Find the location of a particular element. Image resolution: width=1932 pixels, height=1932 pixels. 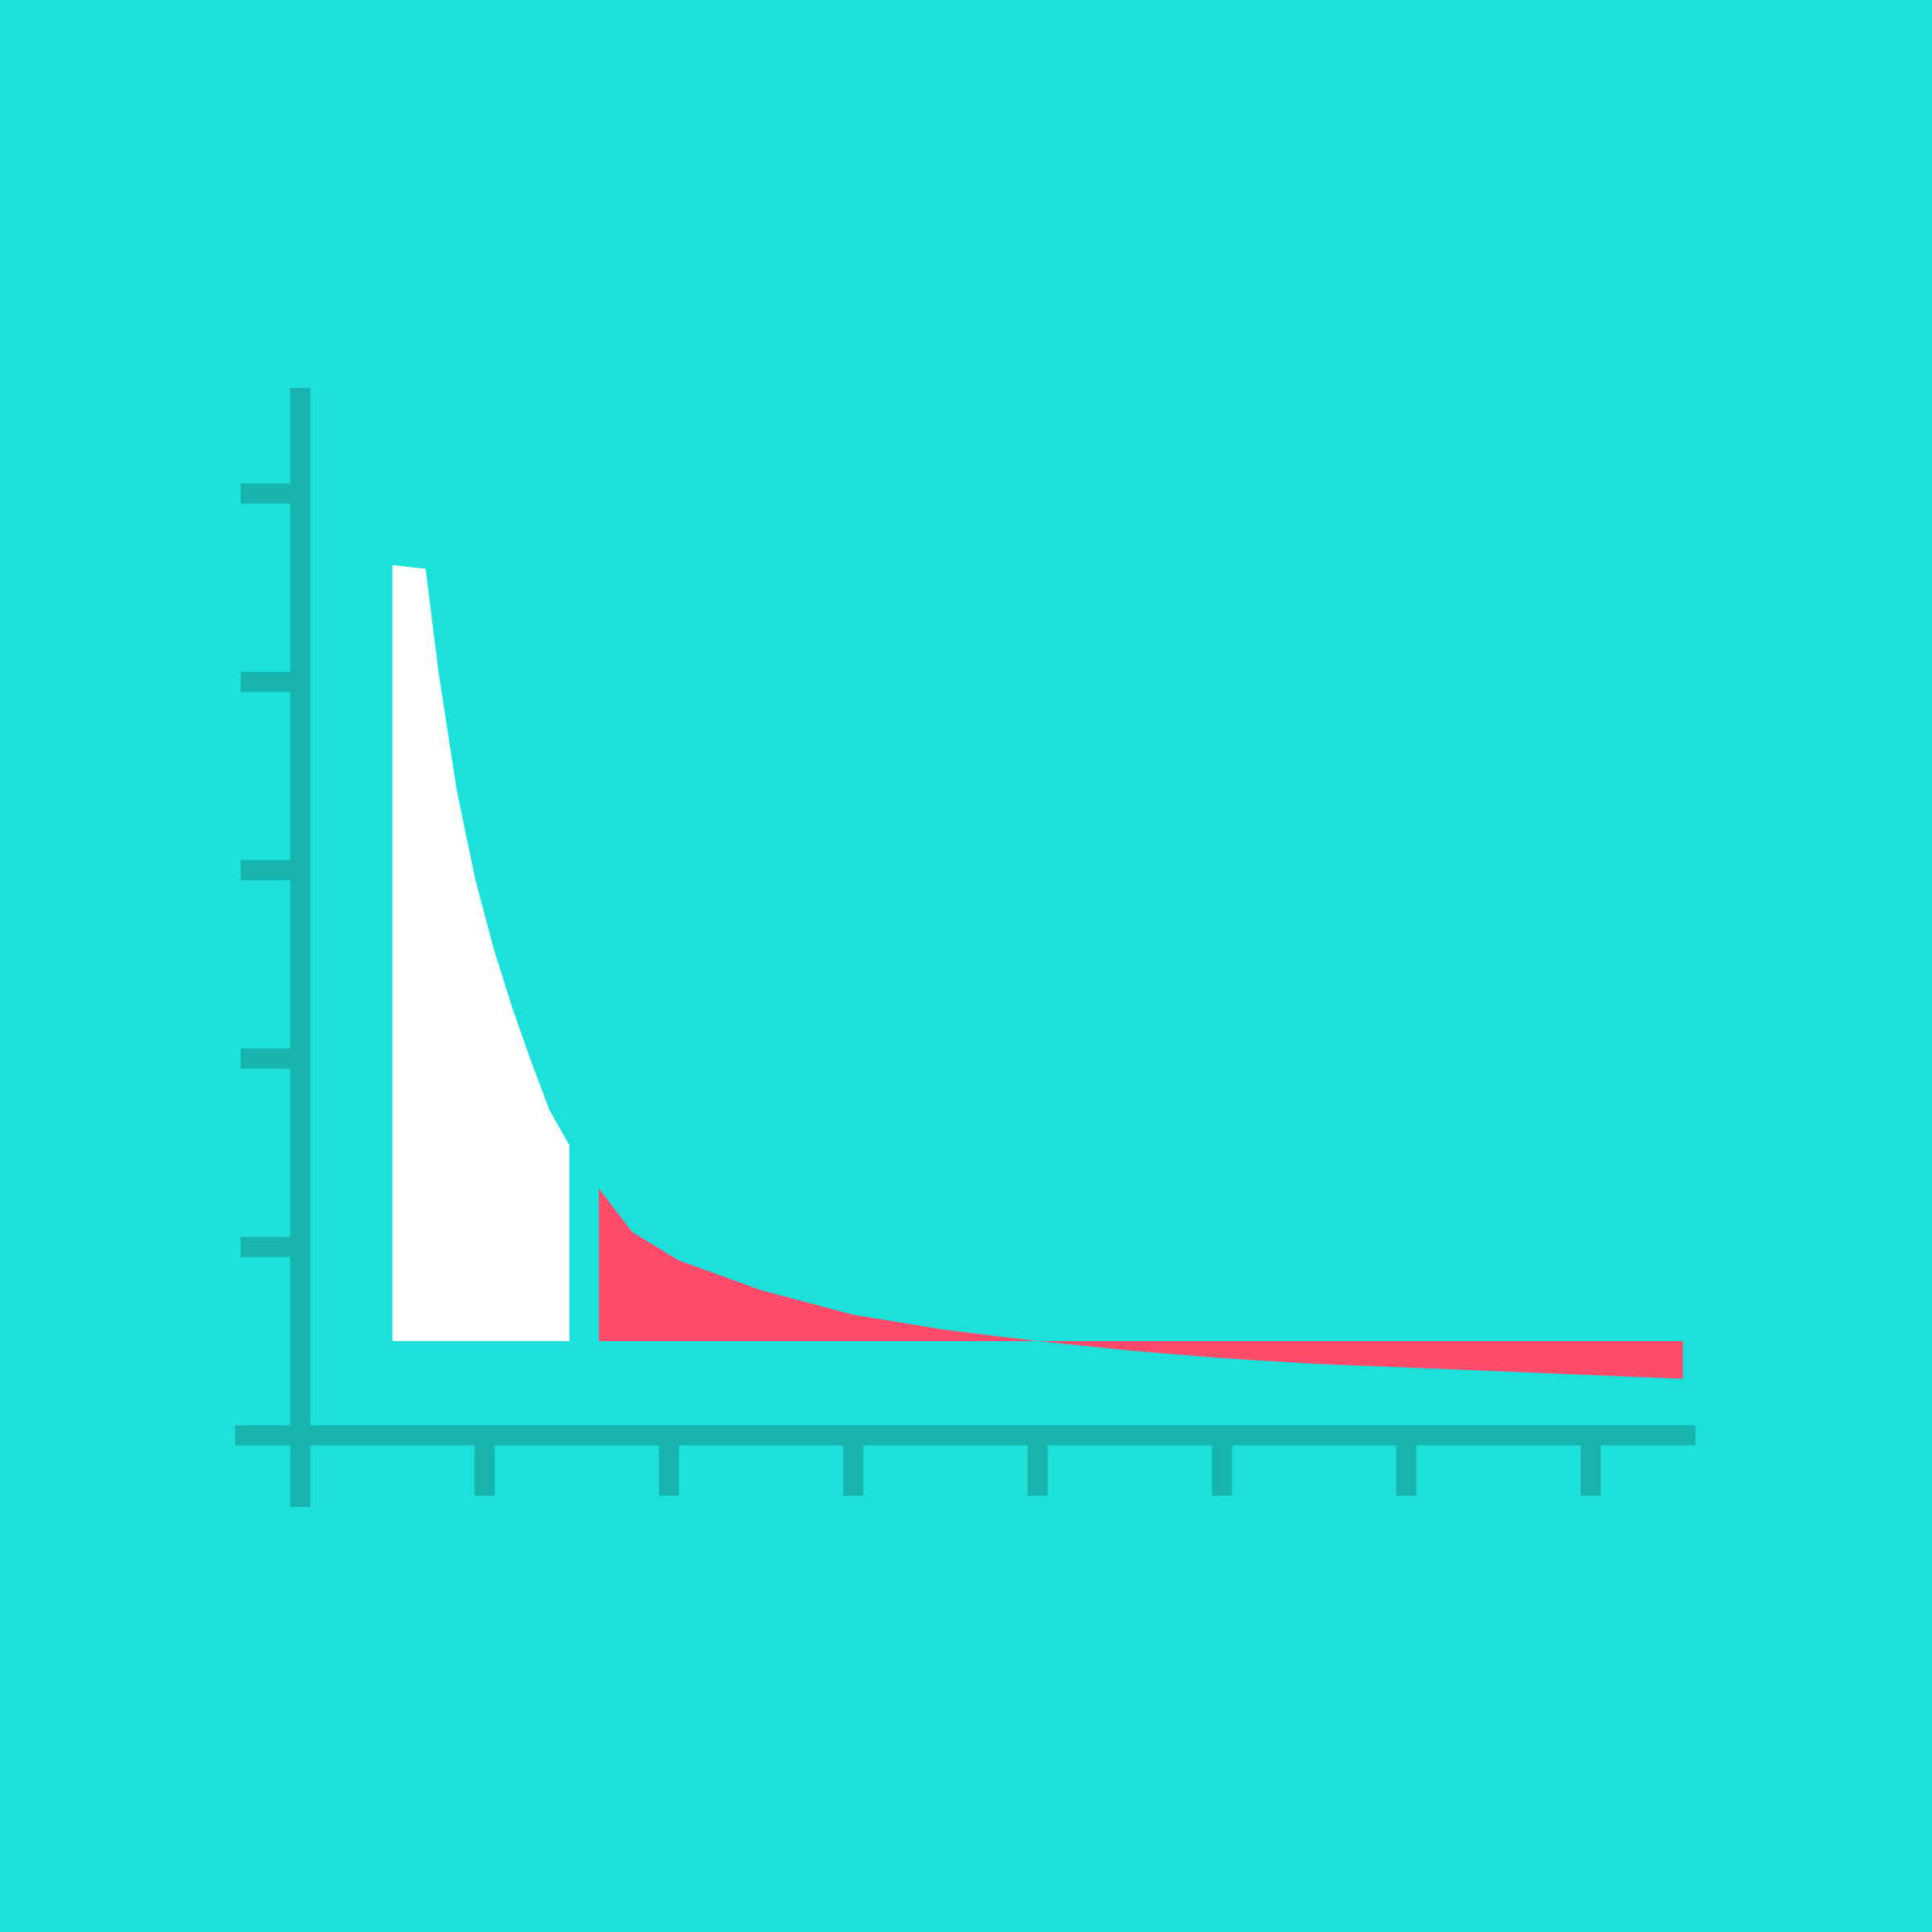

y-axis-line is located at coordinates (300, 947).